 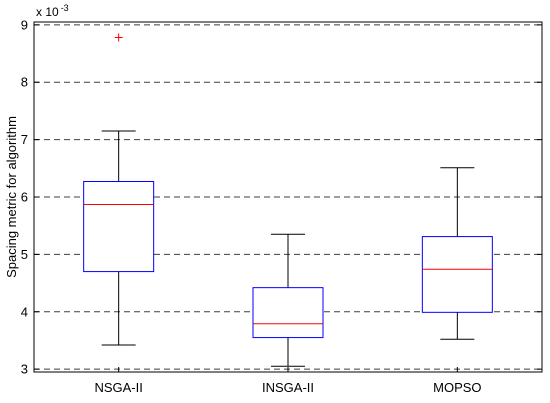 I want to click on boxplot-mopso, so click(x=457, y=253).